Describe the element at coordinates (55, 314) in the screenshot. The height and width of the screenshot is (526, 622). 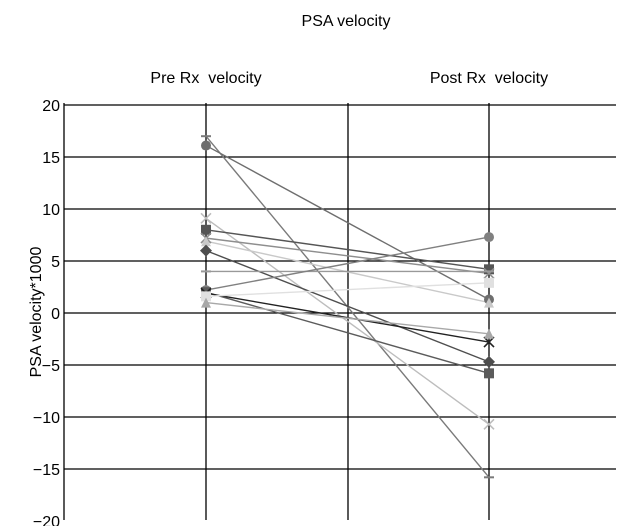
I see `y-tick-label: 0` at that location.